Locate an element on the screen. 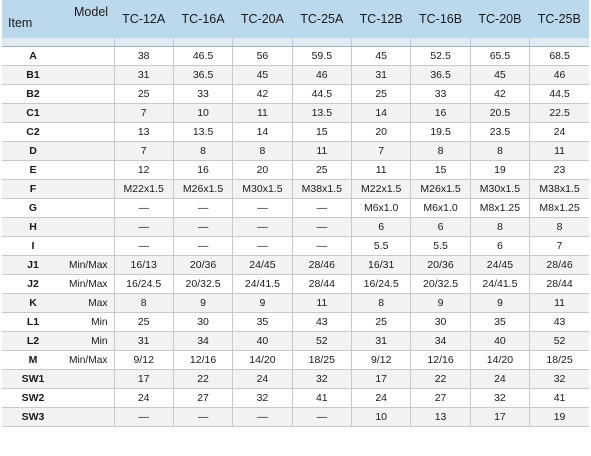  value-cell: 41 is located at coordinates (559, 398).